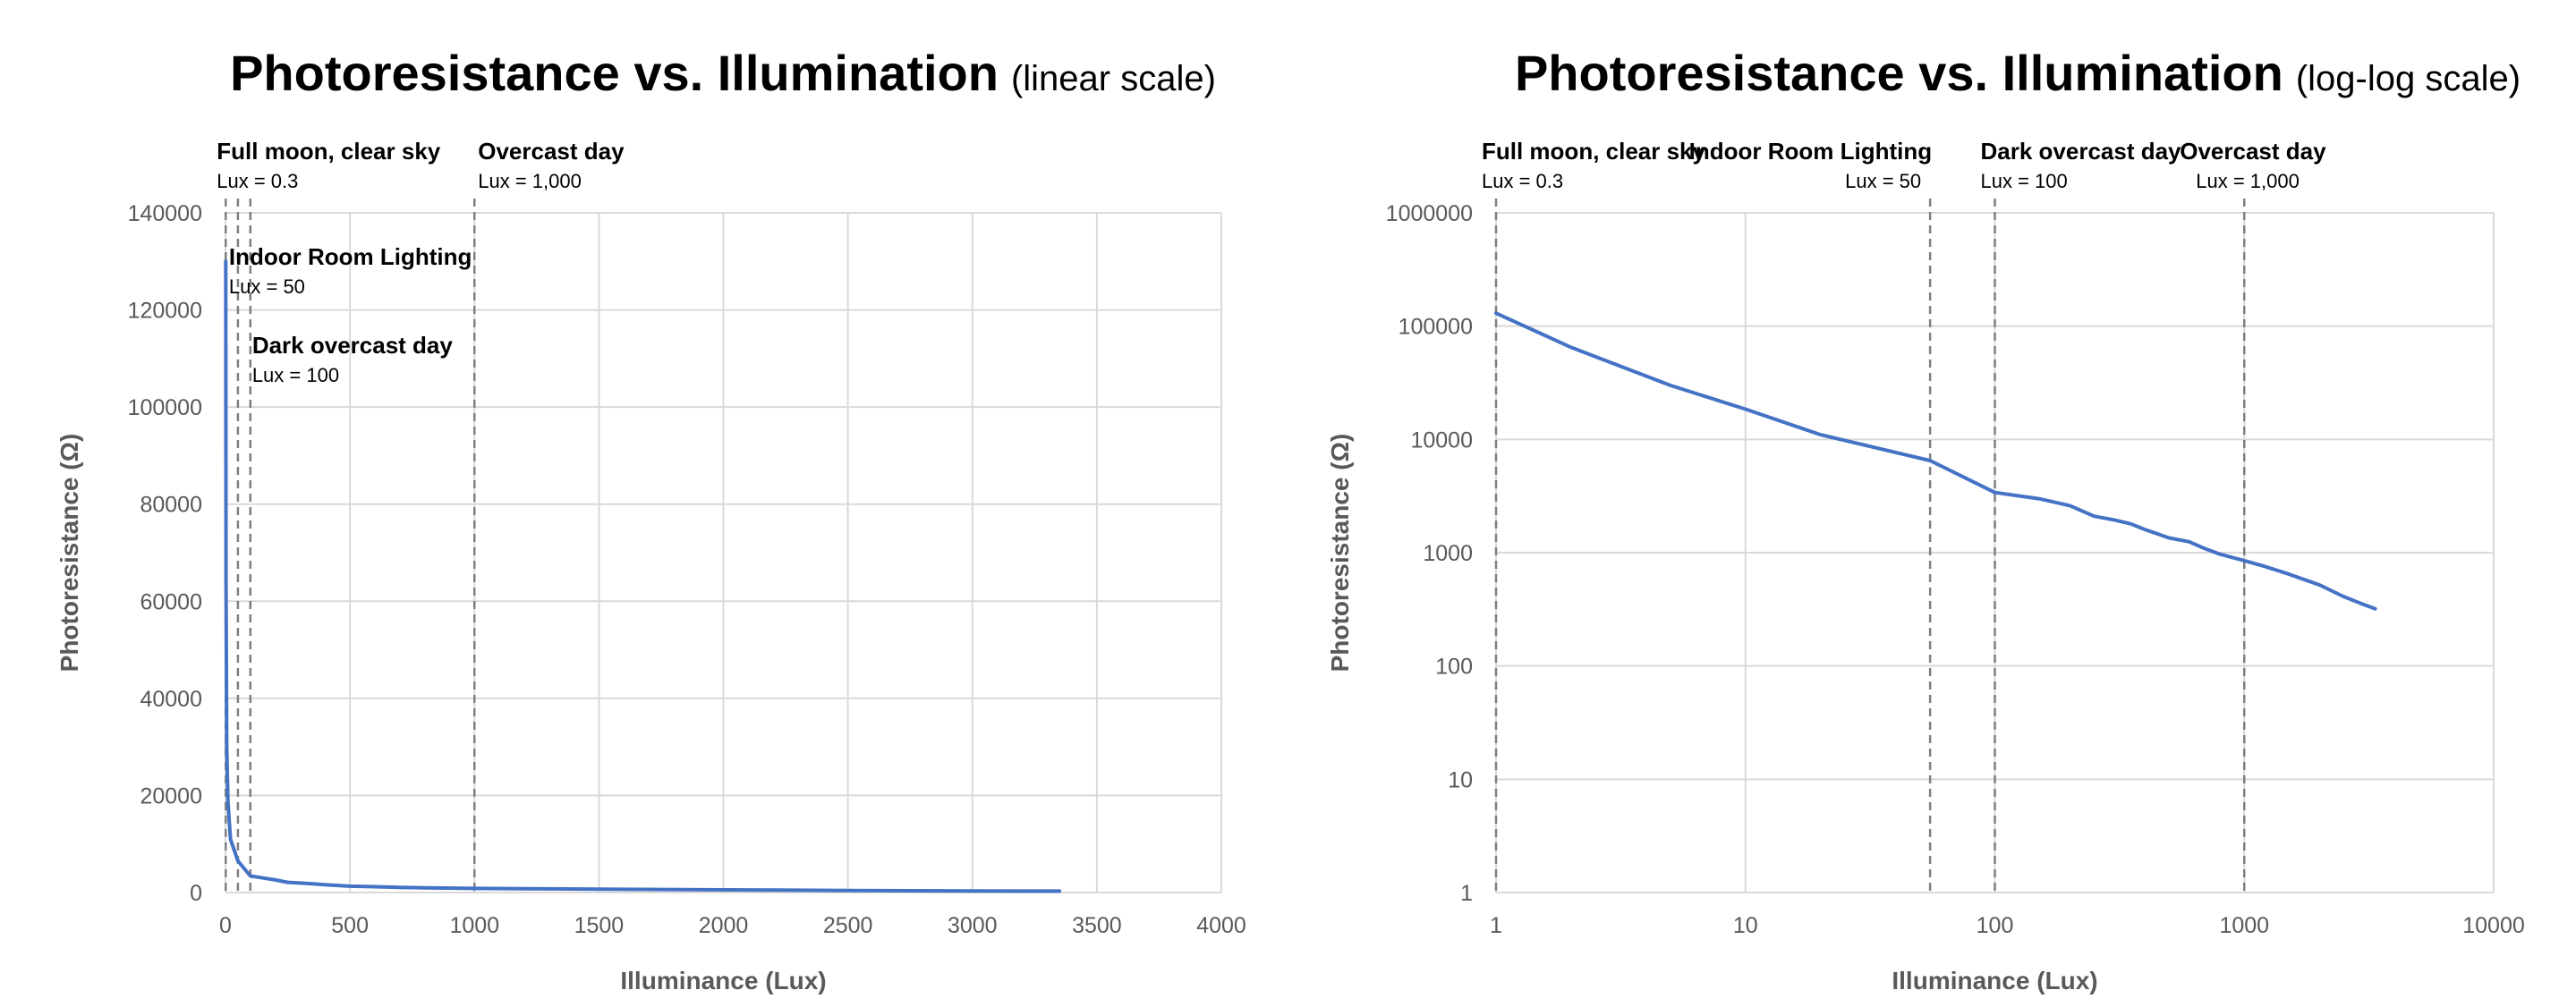 Image resolution: width=2576 pixels, height=1007 pixels. Describe the element at coordinates (225, 926) in the screenshot. I see `x-tick-label: 0` at that location.